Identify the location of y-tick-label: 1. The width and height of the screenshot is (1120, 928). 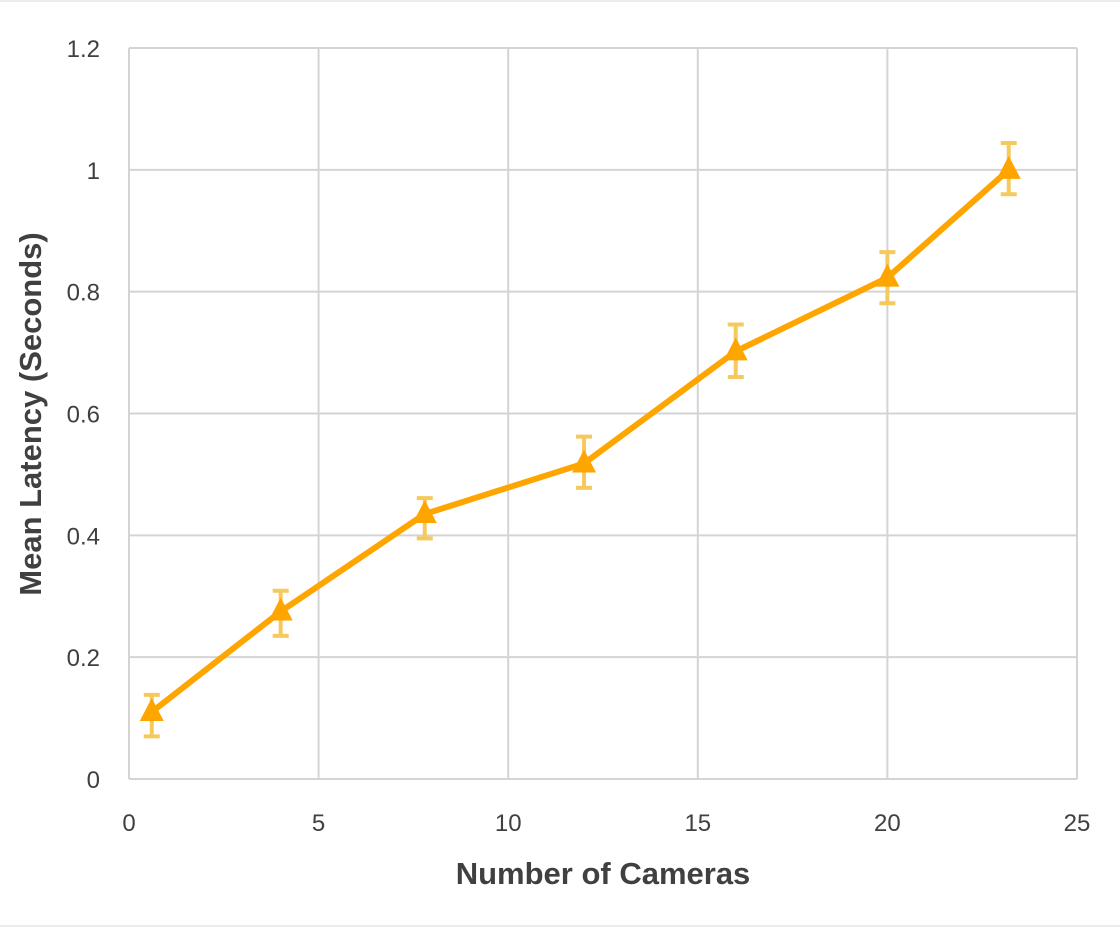
(93, 171).